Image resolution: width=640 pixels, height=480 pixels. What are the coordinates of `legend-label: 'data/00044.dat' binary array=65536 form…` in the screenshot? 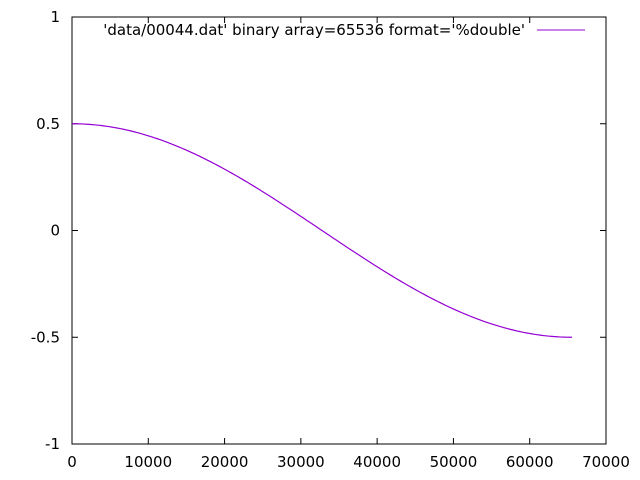 It's located at (314, 30).